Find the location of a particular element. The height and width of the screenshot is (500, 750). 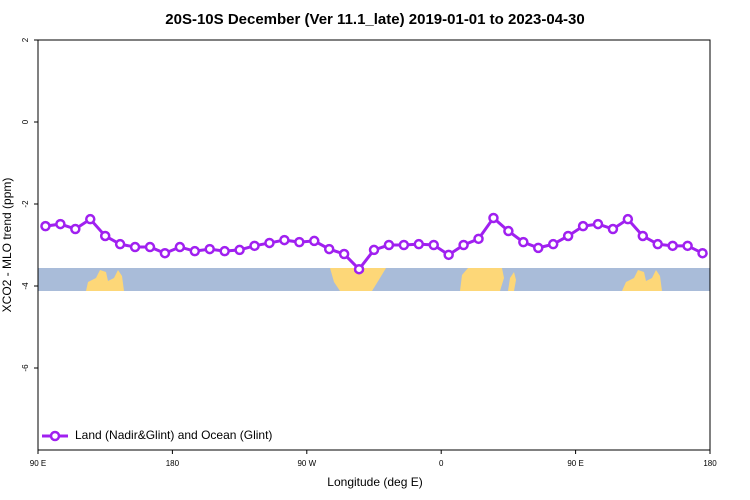

land-ocean-strip is located at coordinates (374, 279).